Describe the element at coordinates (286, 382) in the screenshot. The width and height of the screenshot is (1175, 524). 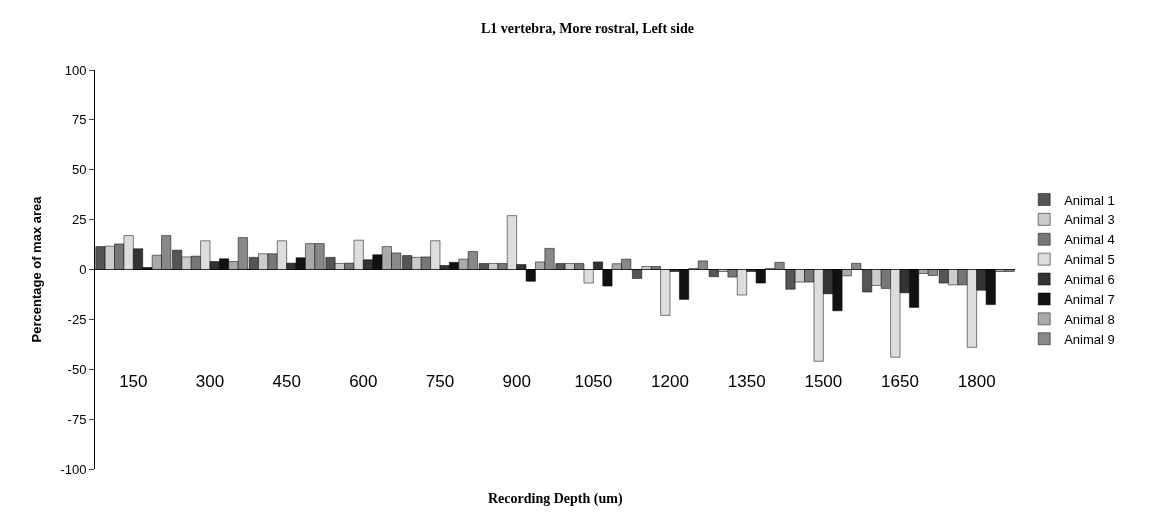
I see `x-tick-label: 450` at that location.